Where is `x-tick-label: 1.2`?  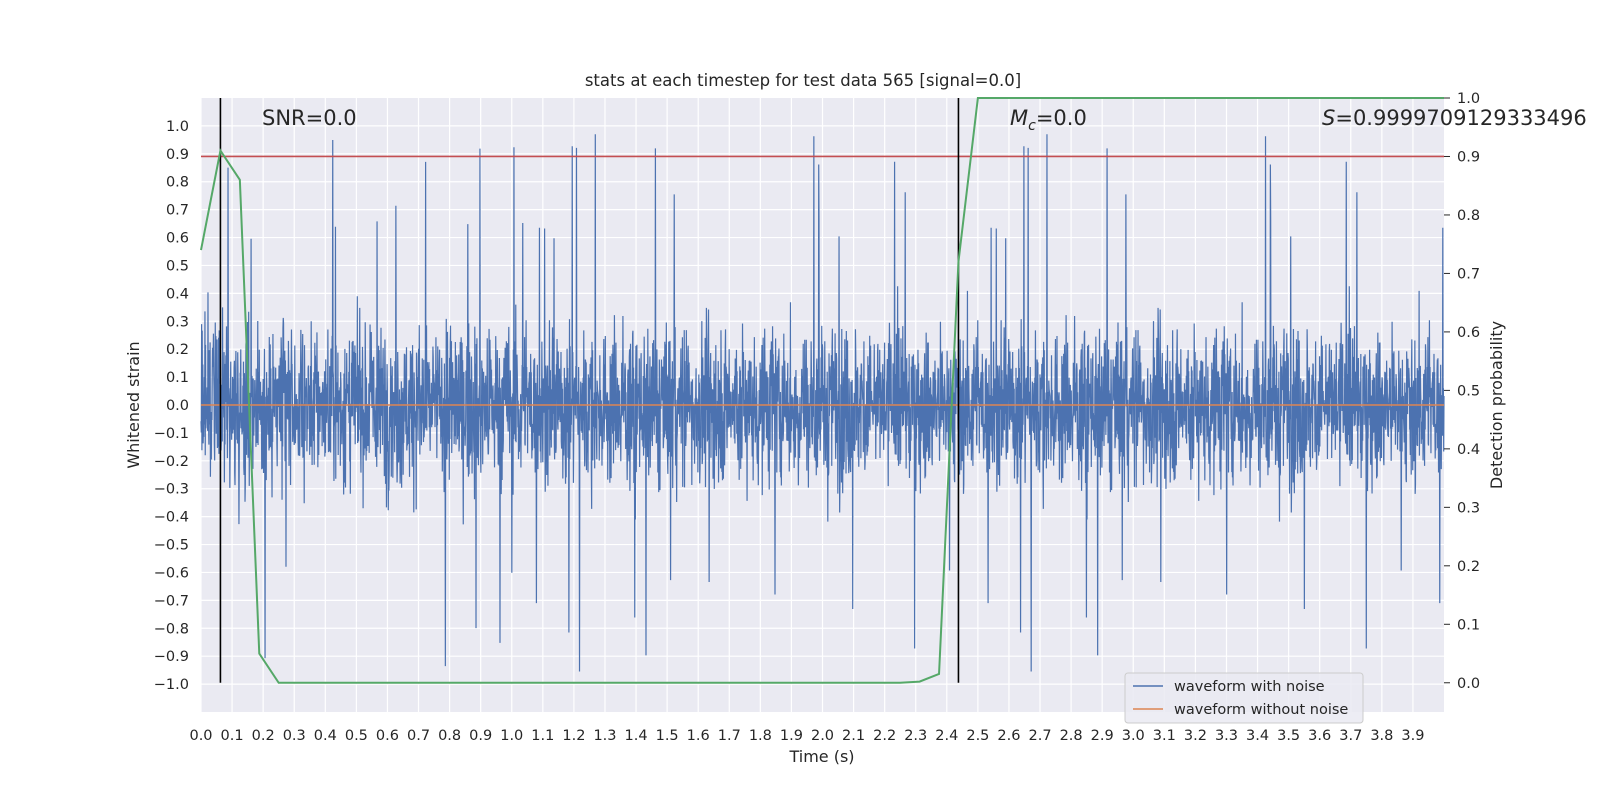
x-tick-label: 1.2 is located at coordinates (573, 736).